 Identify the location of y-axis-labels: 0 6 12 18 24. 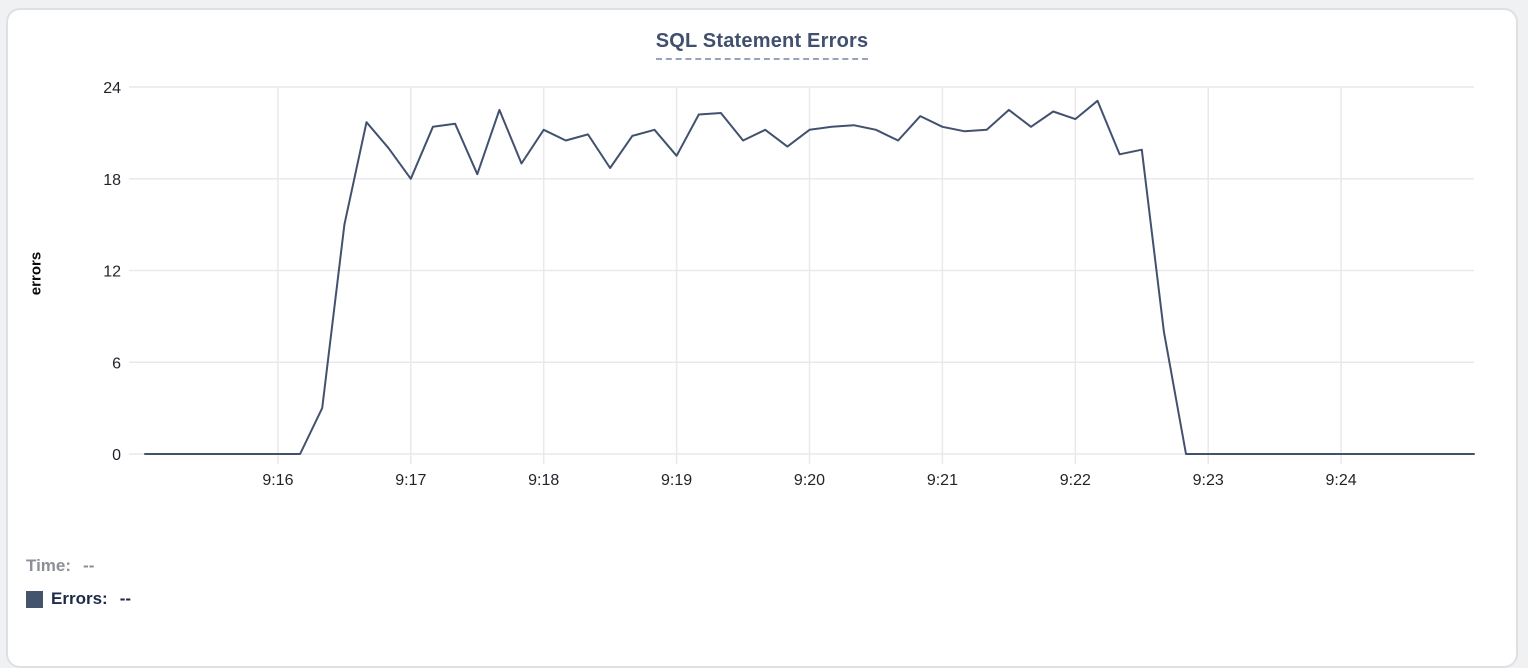
(112, 272).